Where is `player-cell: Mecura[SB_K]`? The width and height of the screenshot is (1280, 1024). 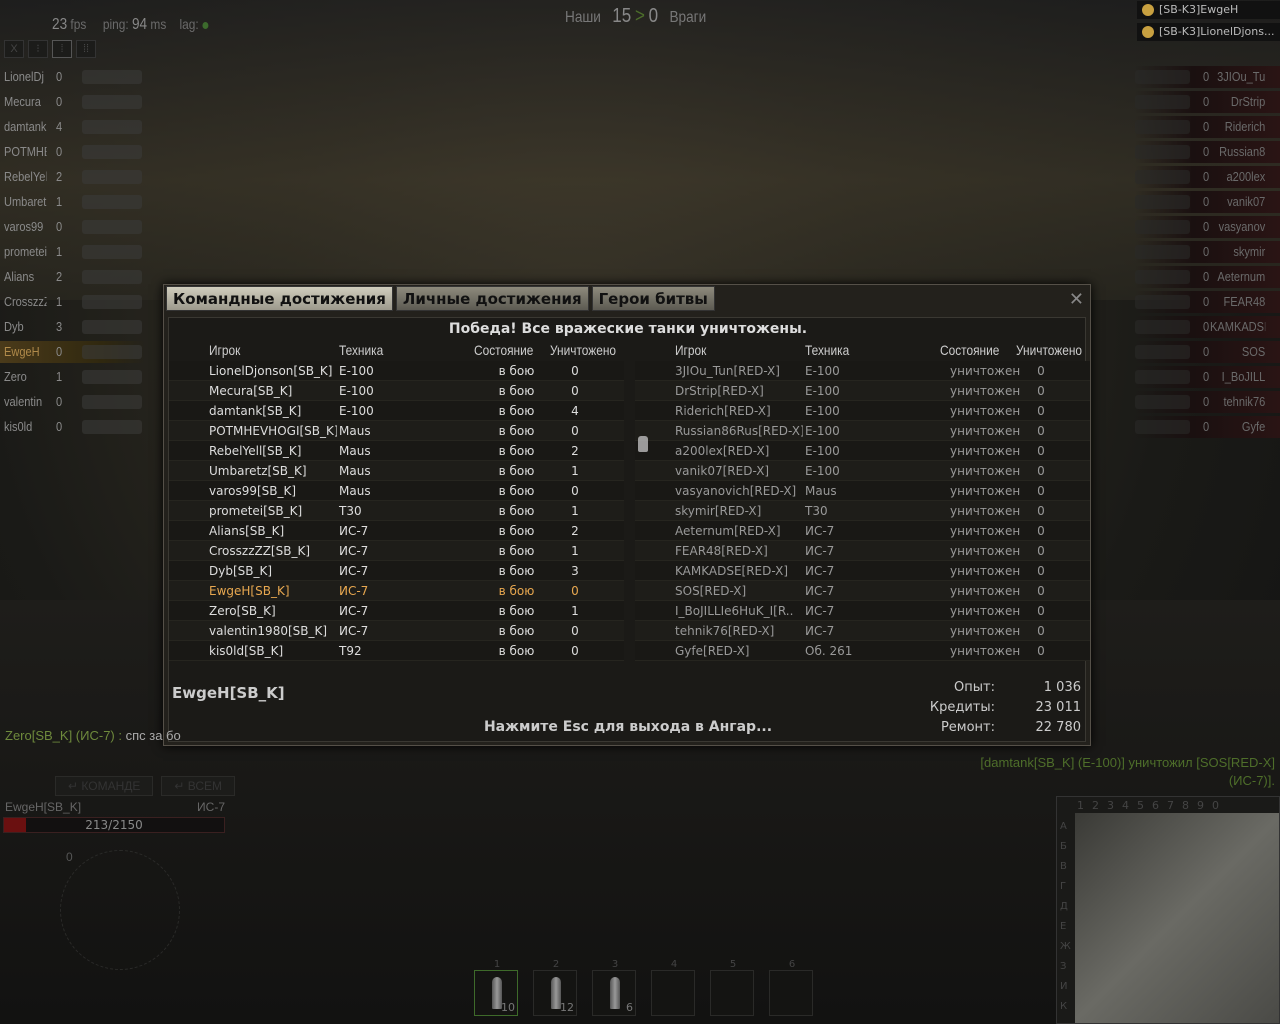 player-cell: Mecura[SB_K] is located at coordinates (251, 391).